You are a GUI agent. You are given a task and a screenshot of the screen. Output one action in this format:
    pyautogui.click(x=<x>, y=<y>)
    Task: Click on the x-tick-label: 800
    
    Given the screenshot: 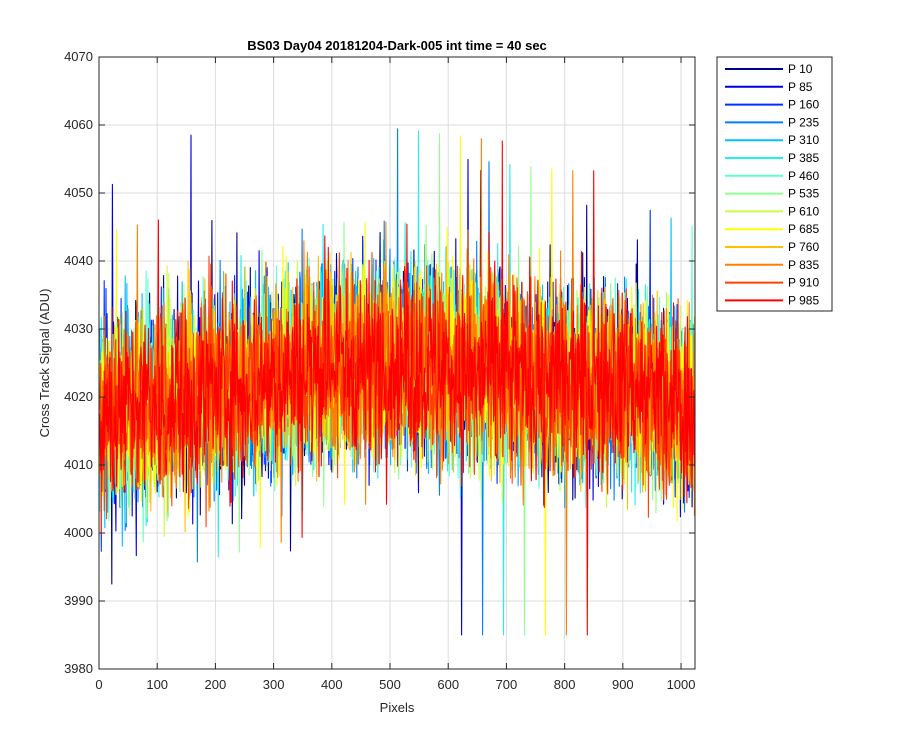 What is the action you would take?
    pyautogui.click(x=565, y=684)
    